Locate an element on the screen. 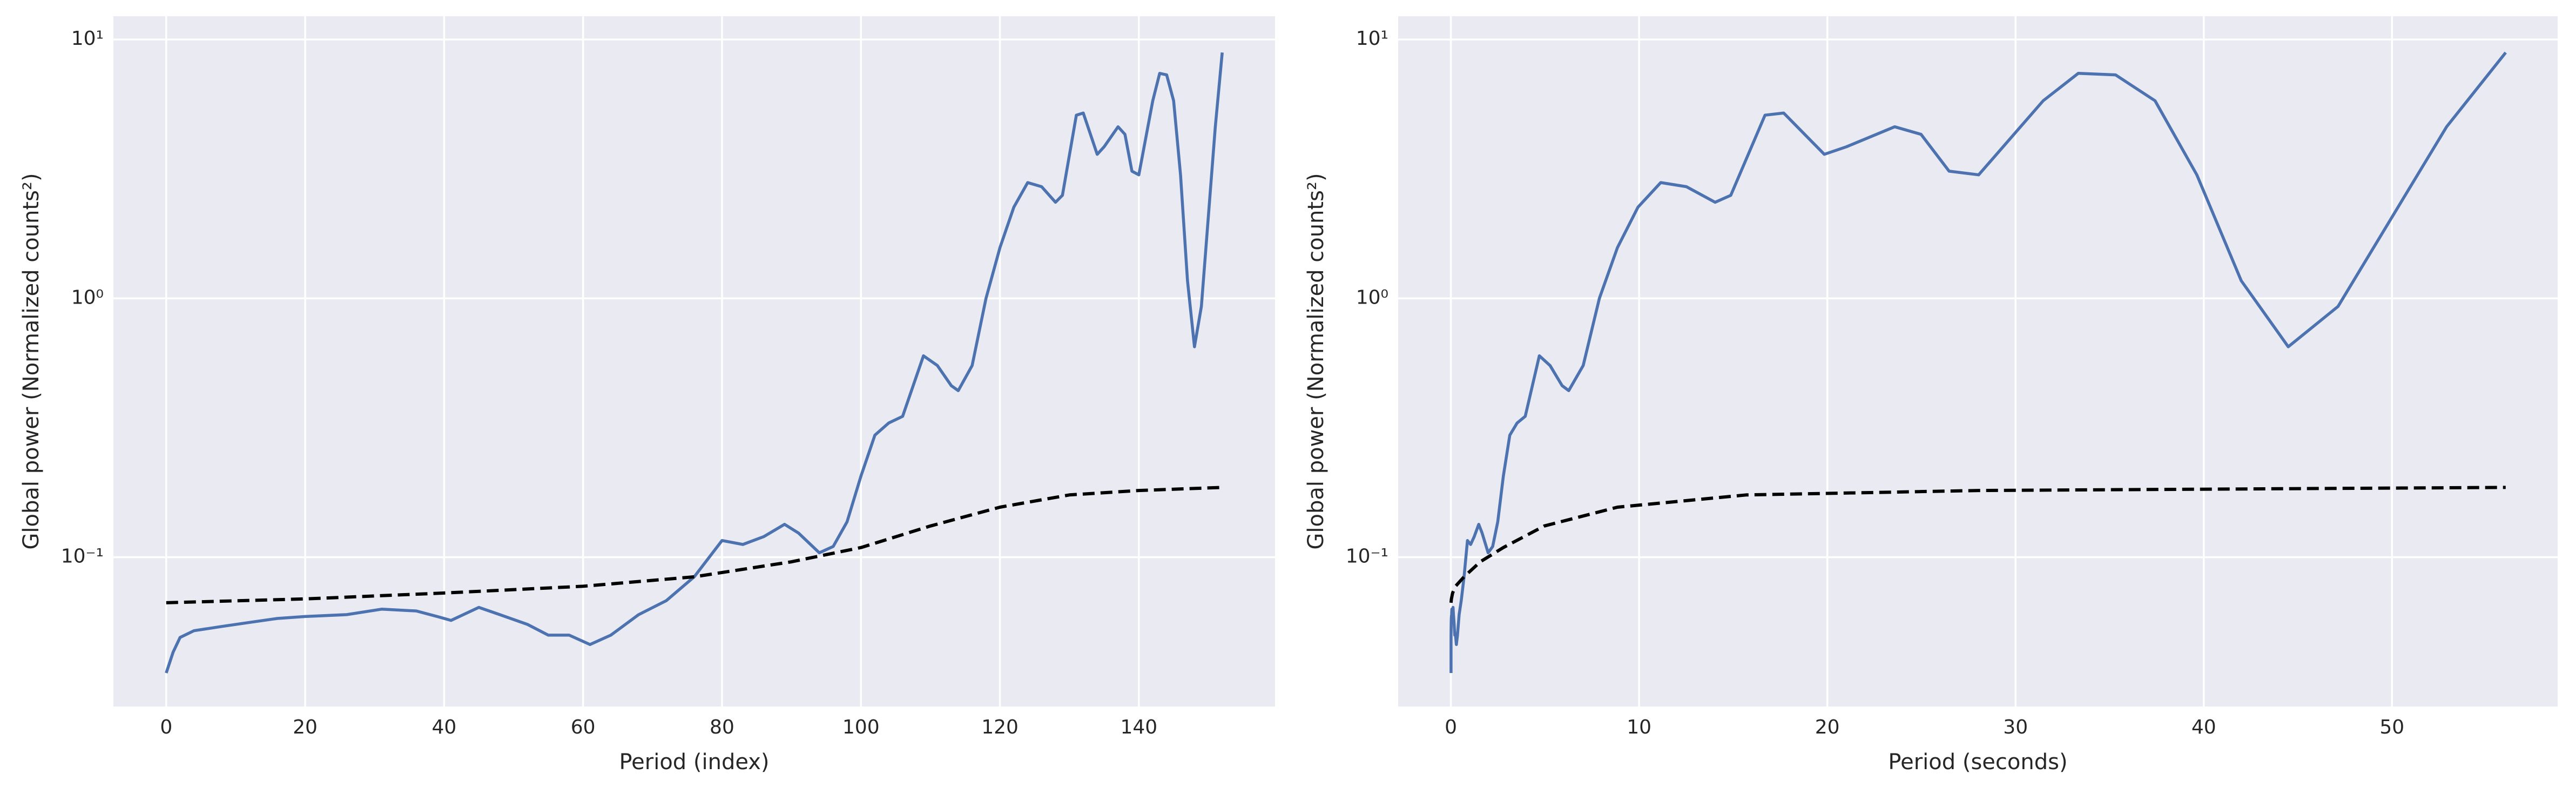 The height and width of the screenshot is (794, 2576). x-tick-label: 30 is located at coordinates (2015, 727).